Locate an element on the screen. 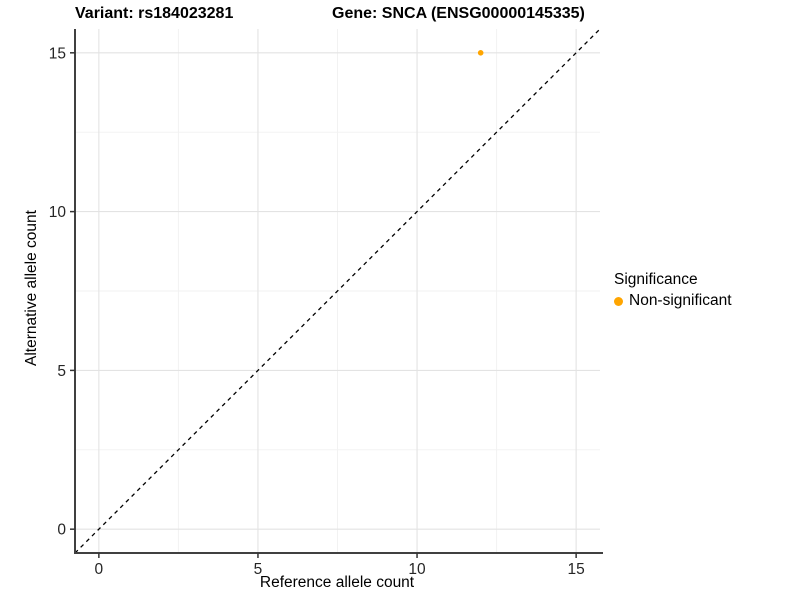  y-tick-label: 5 is located at coordinates (61, 371).